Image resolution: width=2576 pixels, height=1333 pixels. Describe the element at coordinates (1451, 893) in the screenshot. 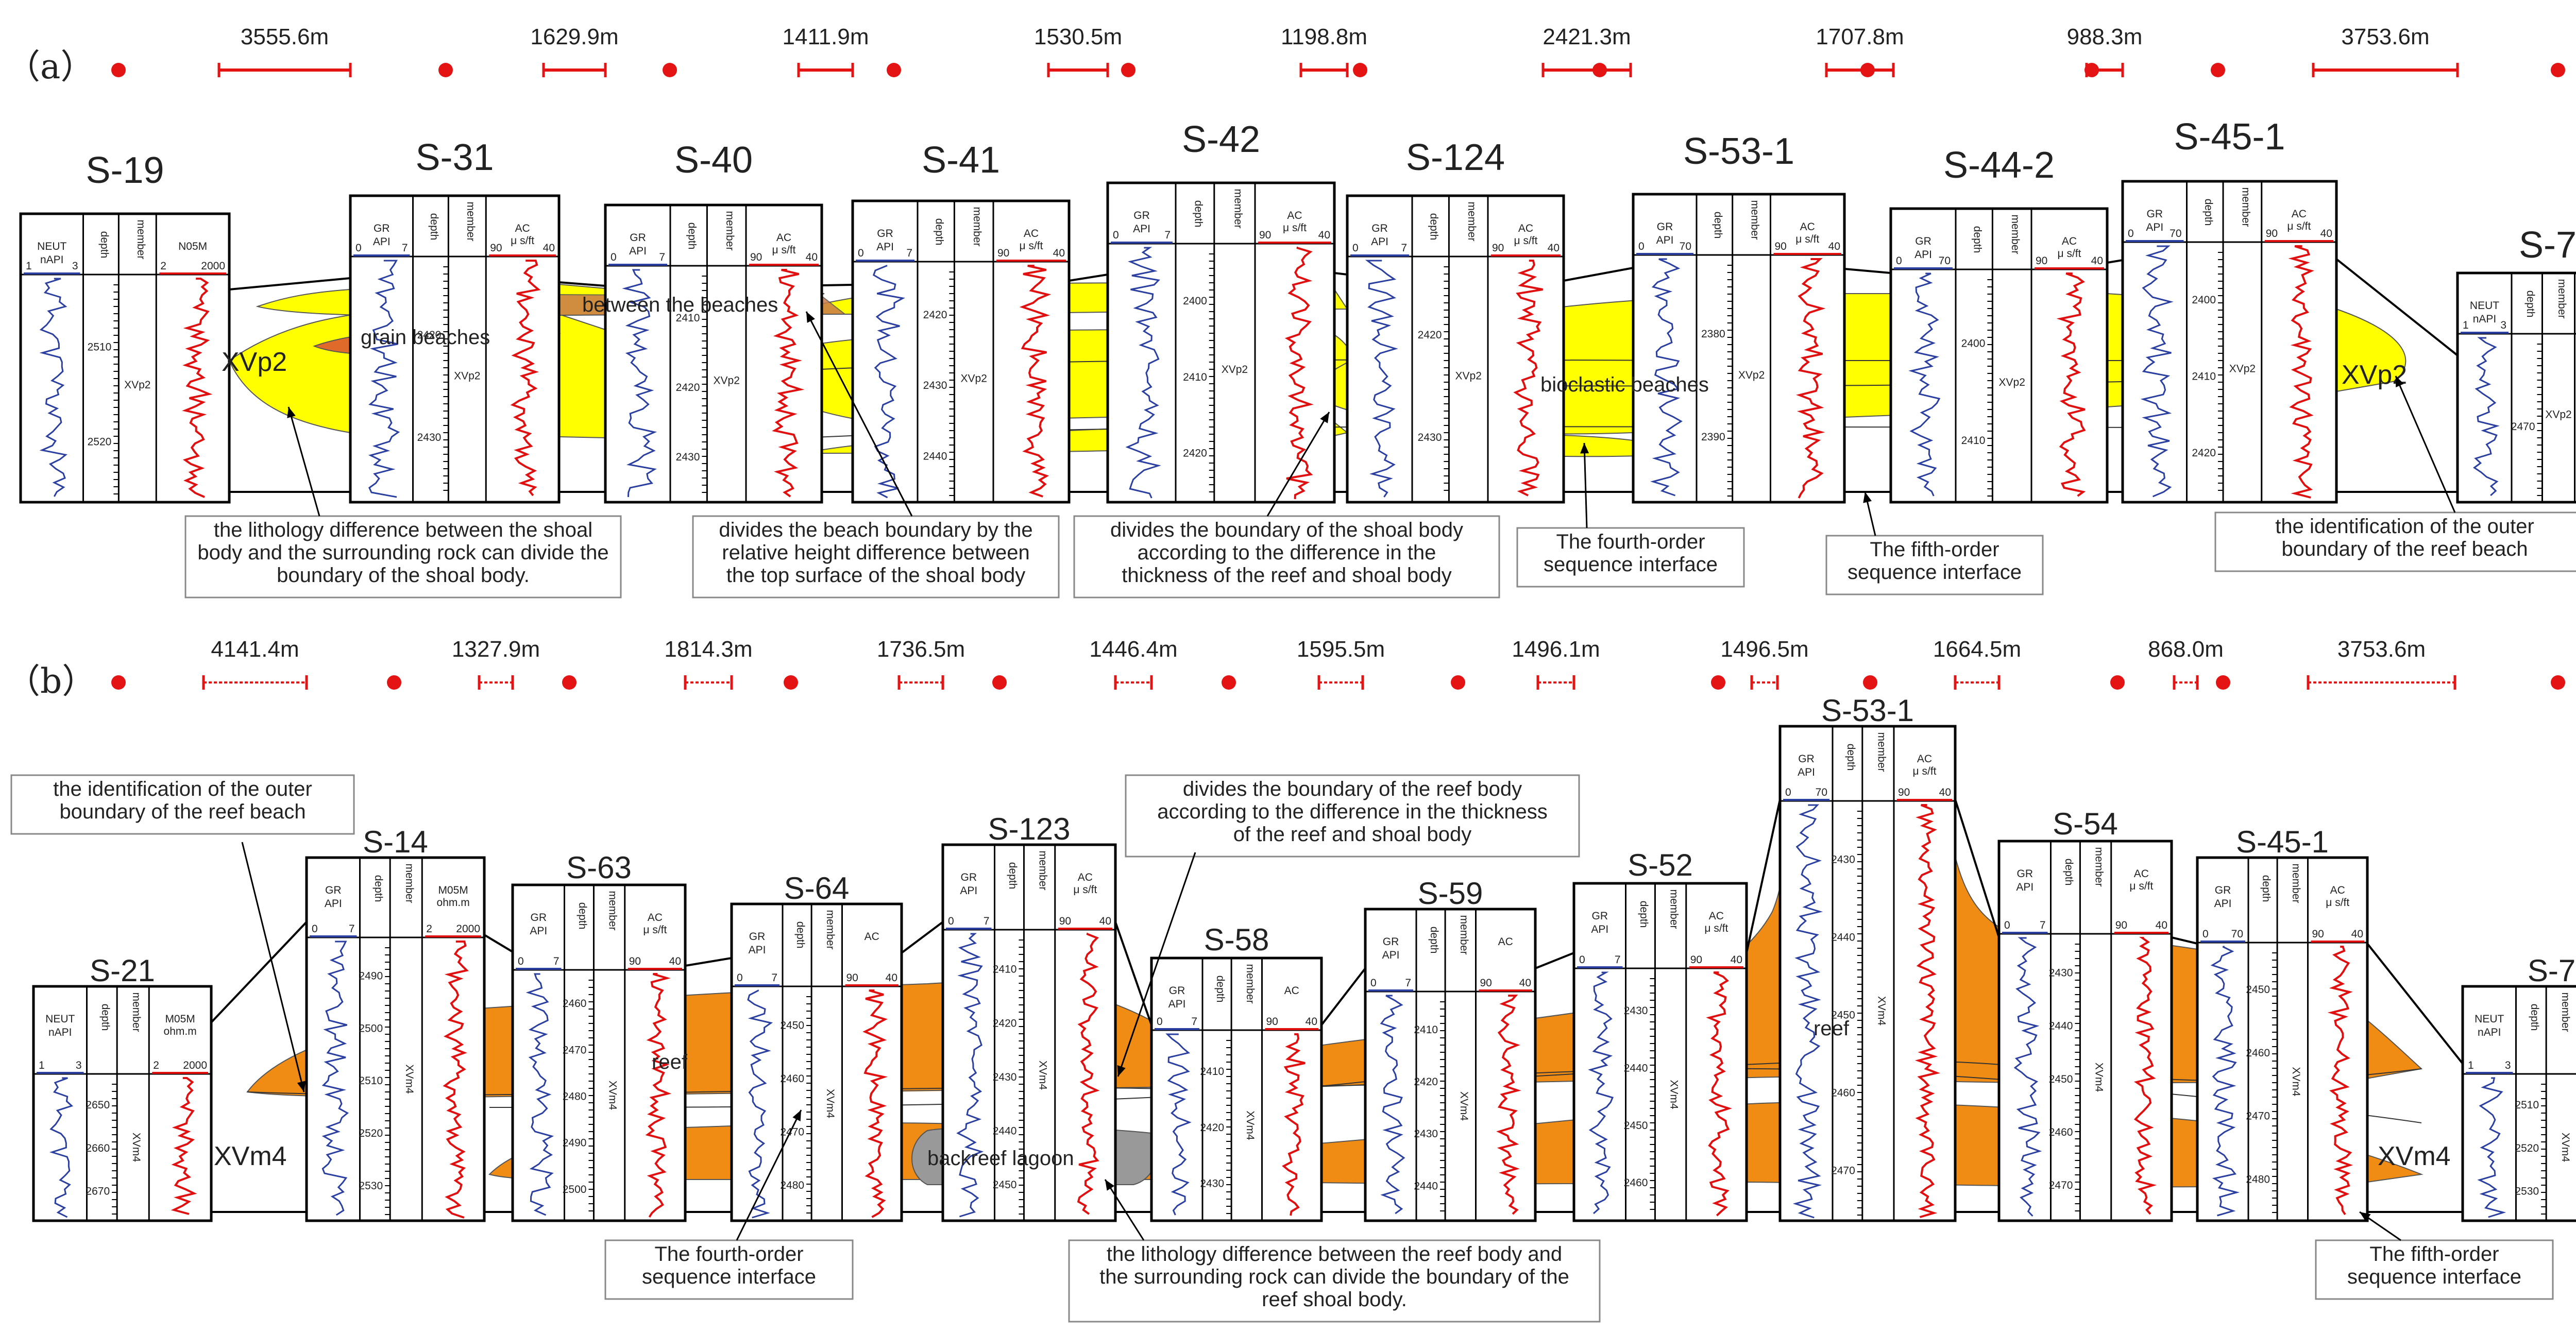

I see `well-name: S-59` at that location.